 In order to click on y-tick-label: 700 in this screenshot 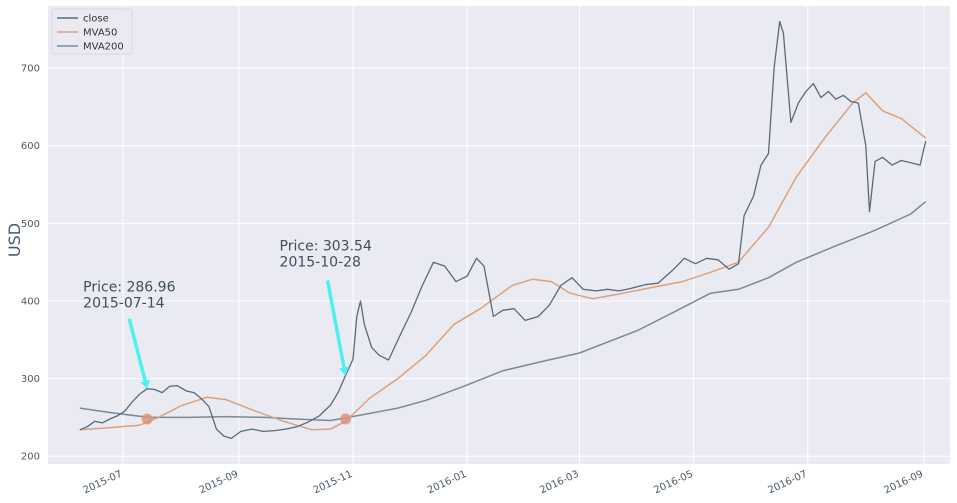, I will do `click(30, 69)`.